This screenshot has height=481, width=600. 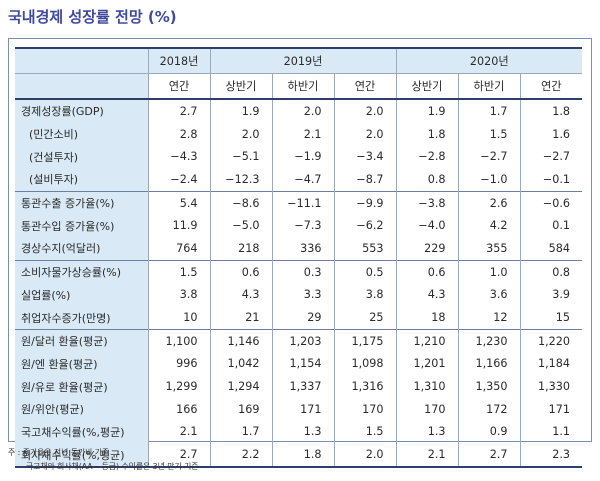 I want to click on table-cell: 1.9, so click(x=427, y=111).